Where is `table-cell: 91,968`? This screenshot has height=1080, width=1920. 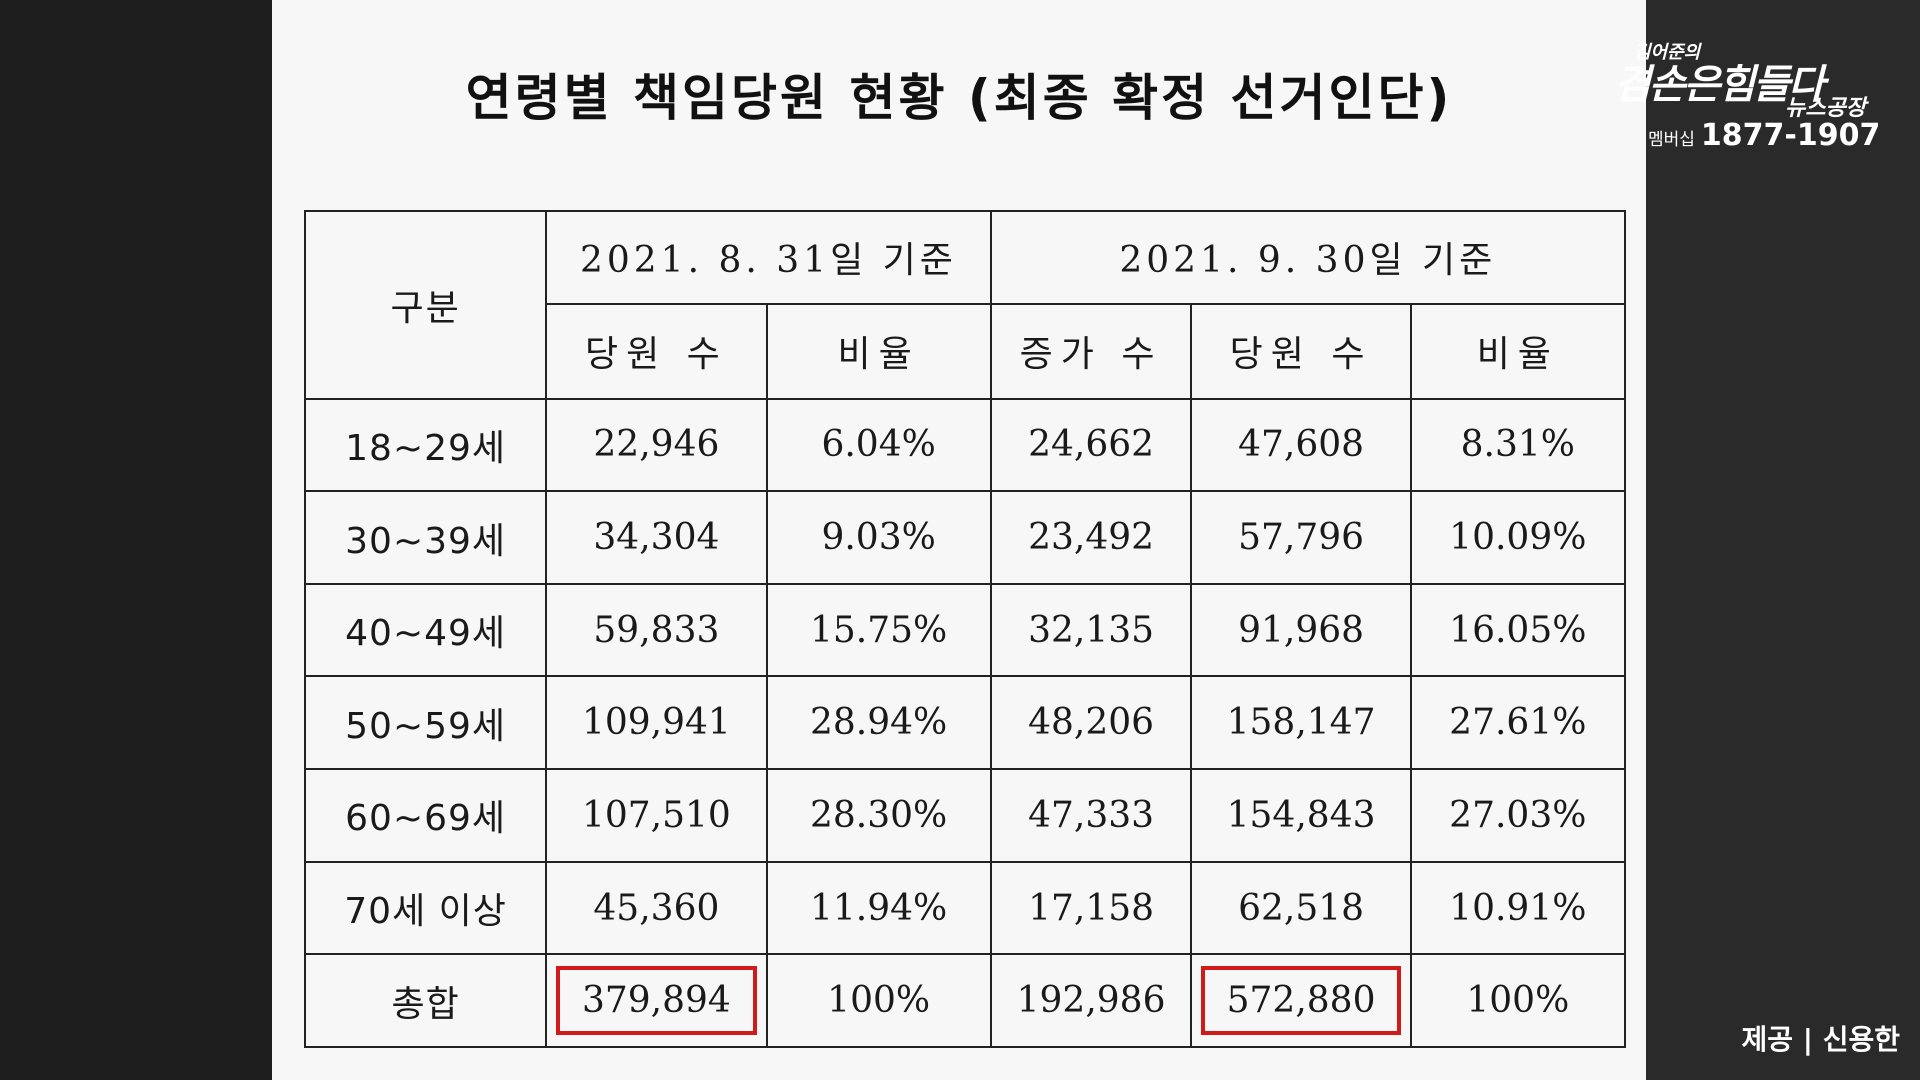 table-cell: 91,968 is located at coordinates (1301, 630).